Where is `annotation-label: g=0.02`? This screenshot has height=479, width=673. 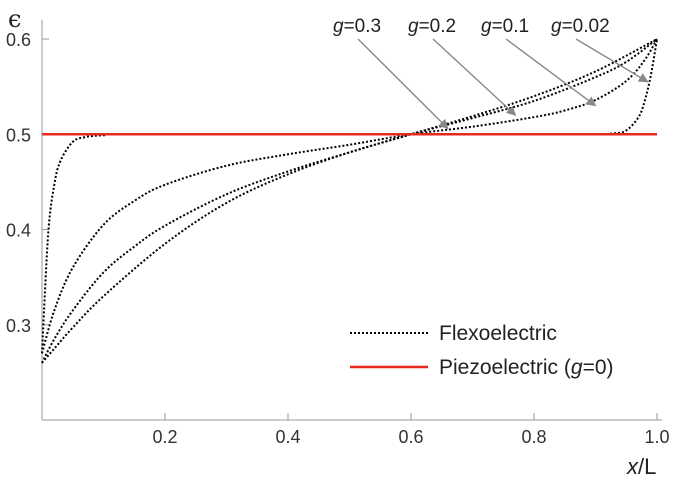 annotation-label: g=0.02 is located at coordinates (580, 26).